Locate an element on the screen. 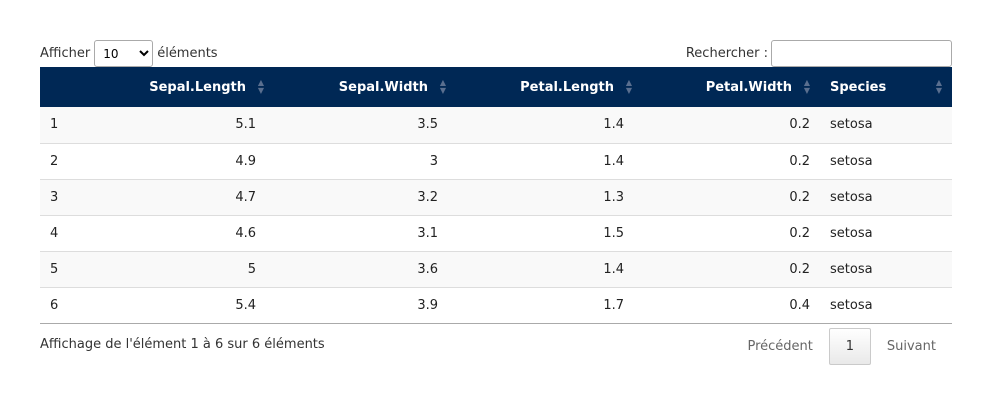 This screenshot has width=992, height=404. column-header-index is located at coordinates (85, 87).